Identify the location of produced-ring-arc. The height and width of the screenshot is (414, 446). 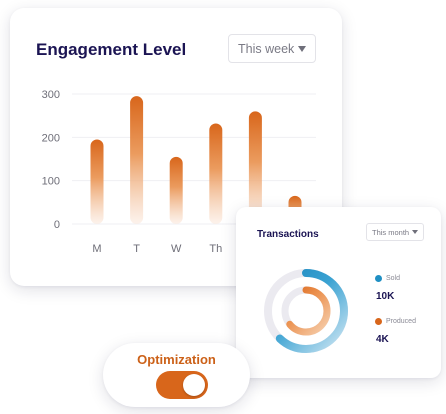
(306, 311).